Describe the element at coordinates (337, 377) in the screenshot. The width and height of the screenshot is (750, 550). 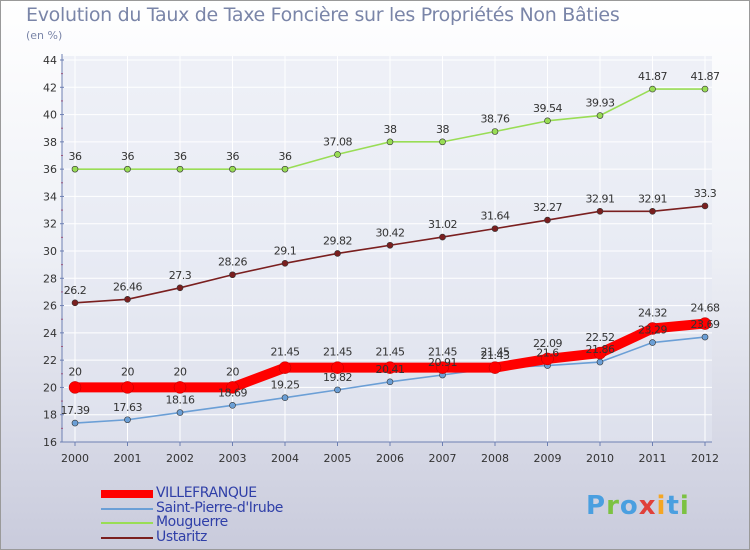
I see `data-label: 19.82` at that location.